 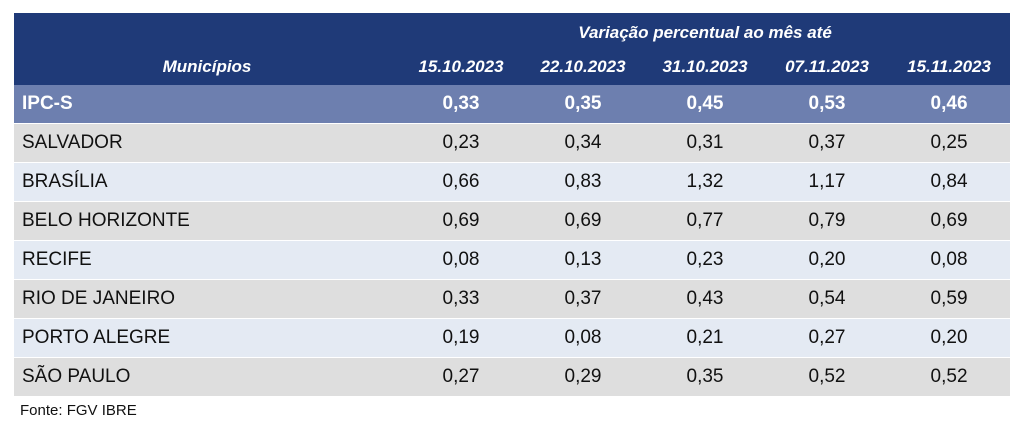 I want to click on table-row: SÃO PAULO 0,27 0,29 0,35 0,52 0,52, so click(x=512, y=376).